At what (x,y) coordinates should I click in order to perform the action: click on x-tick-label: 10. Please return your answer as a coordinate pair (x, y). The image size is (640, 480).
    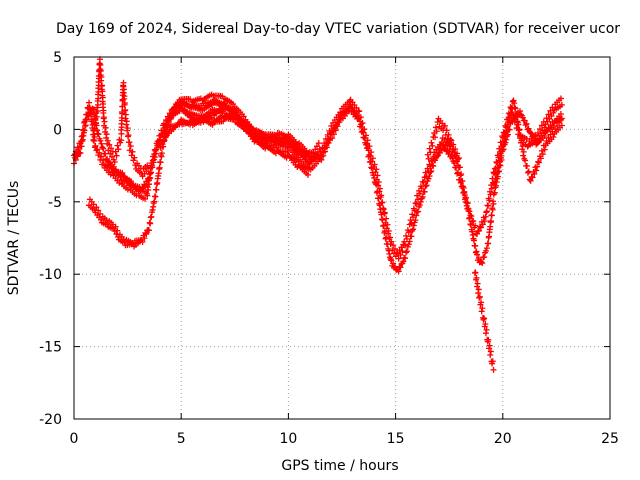
    Looking at the image, I should click on (288, 439).